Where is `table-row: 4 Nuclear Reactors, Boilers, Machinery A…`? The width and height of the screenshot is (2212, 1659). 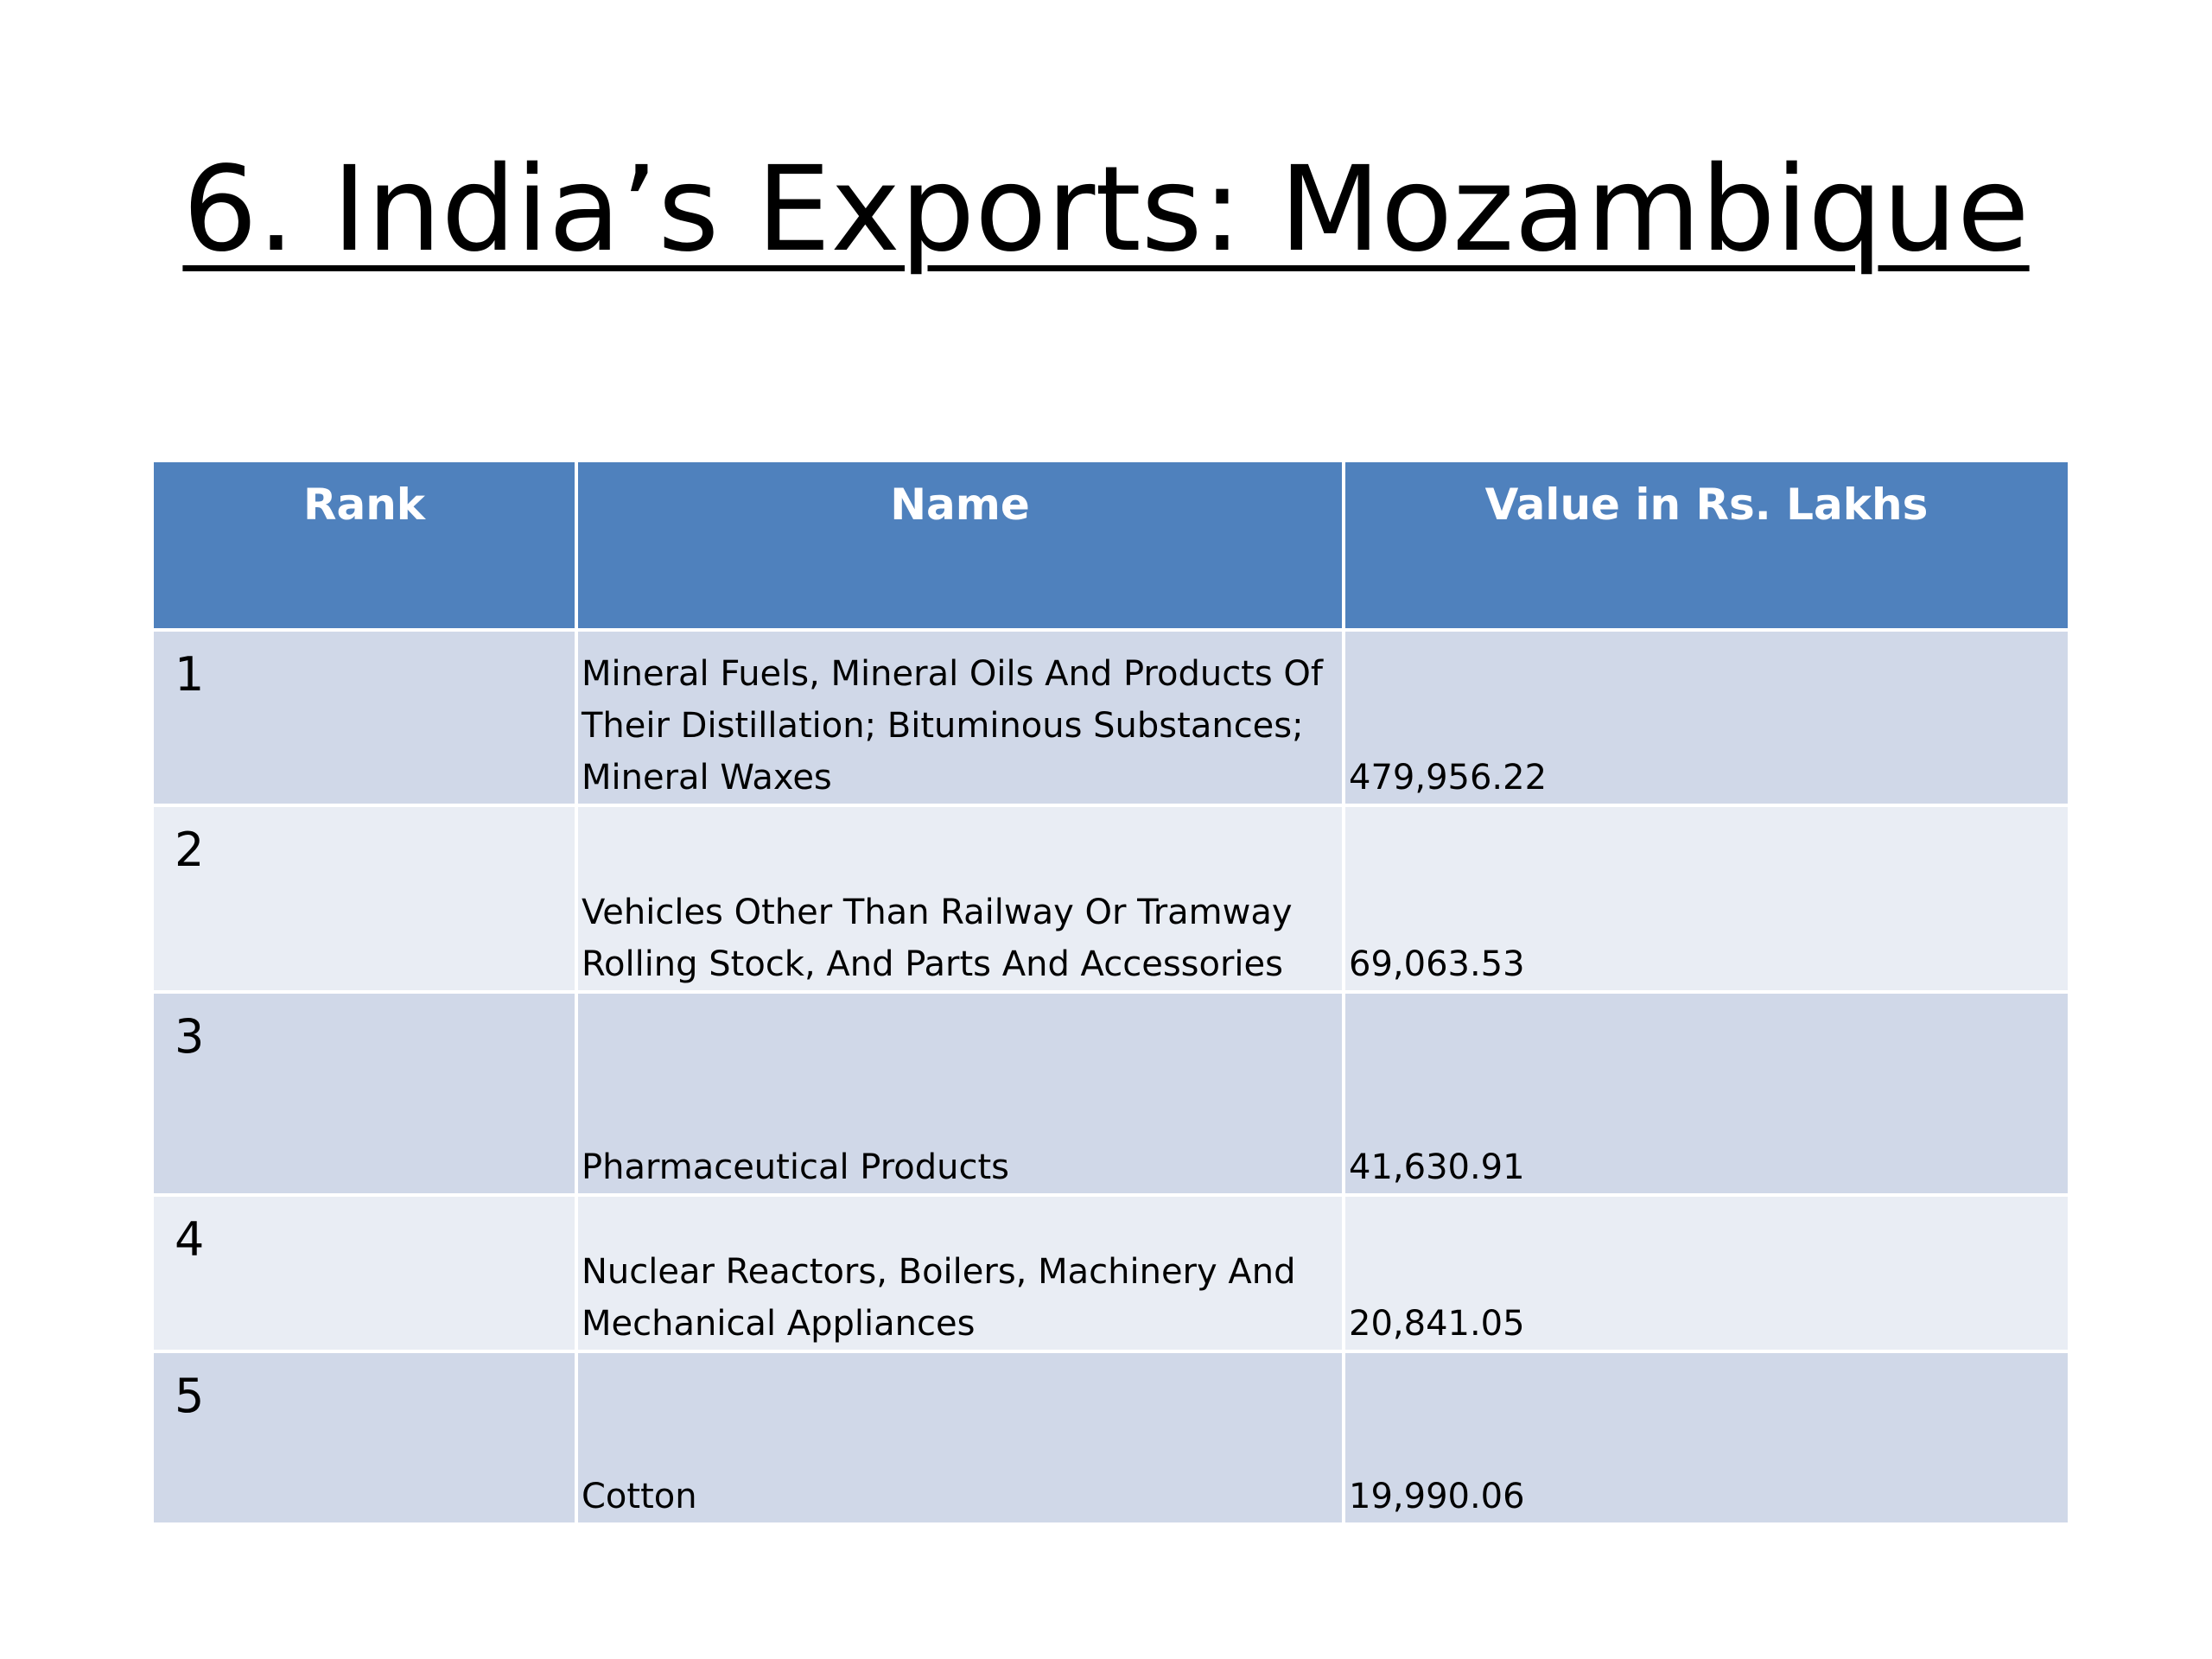 table-row: 4 Nuclear Reactors, Boilers, Machinery A… is located at coordinates (1110, 1273).